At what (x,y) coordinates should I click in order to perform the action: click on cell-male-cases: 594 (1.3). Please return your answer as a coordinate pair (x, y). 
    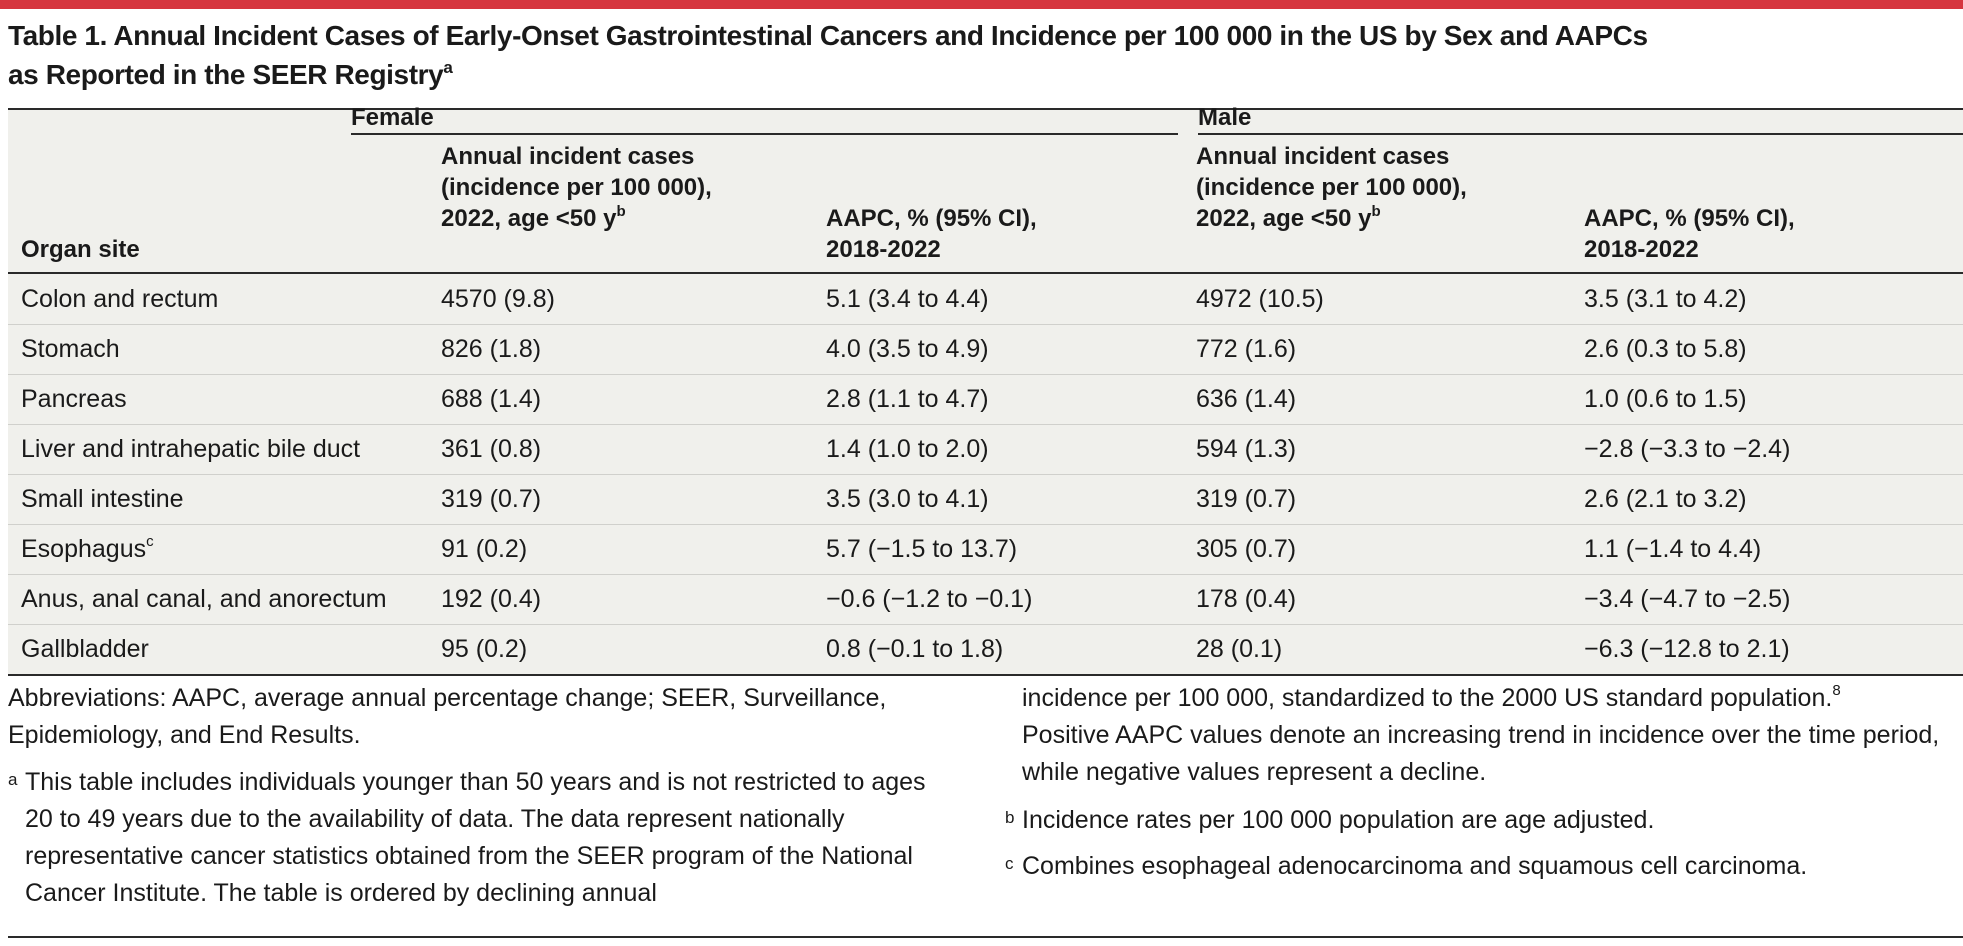
    Looking at the image, I should click on (1246, 449).